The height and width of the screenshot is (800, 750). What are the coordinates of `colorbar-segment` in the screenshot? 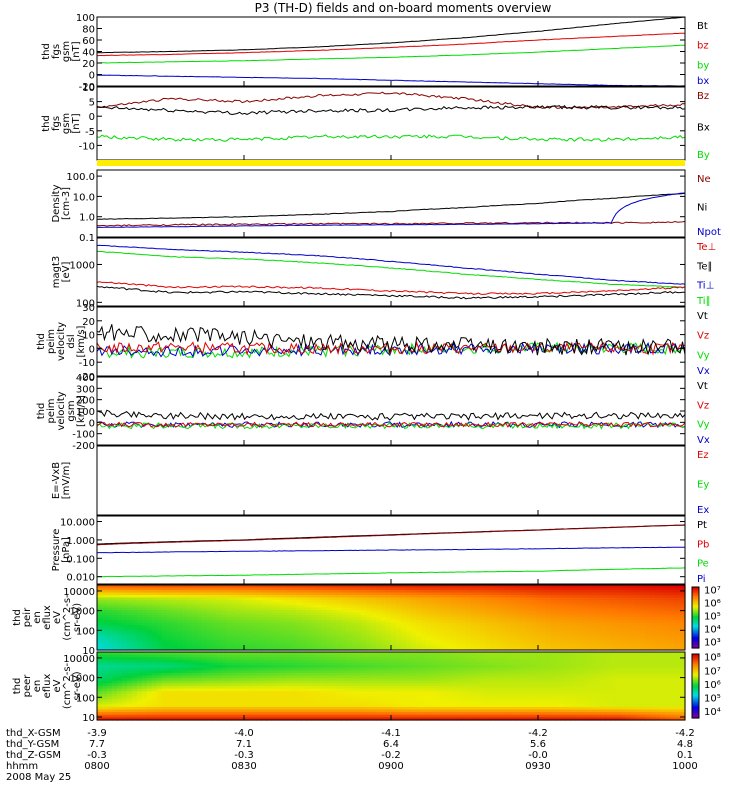 It's located at (695, 610).